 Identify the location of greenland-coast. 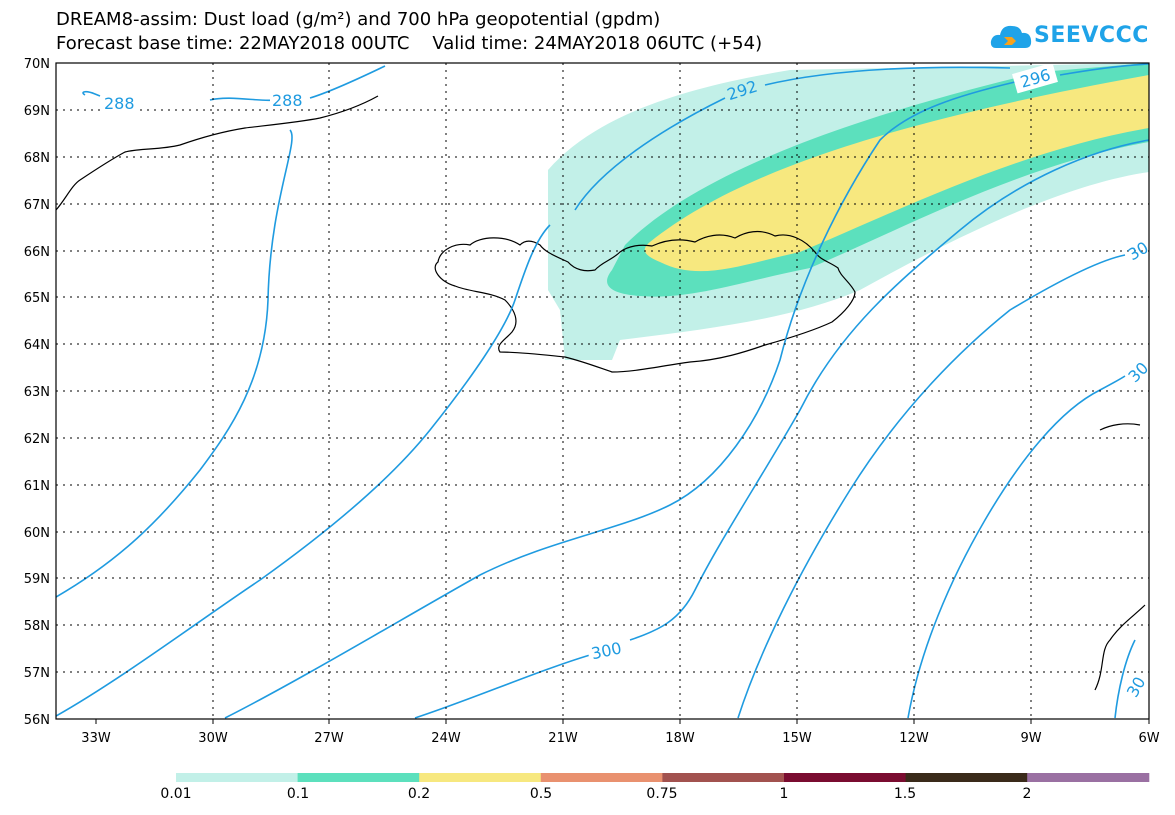
(217, 153).